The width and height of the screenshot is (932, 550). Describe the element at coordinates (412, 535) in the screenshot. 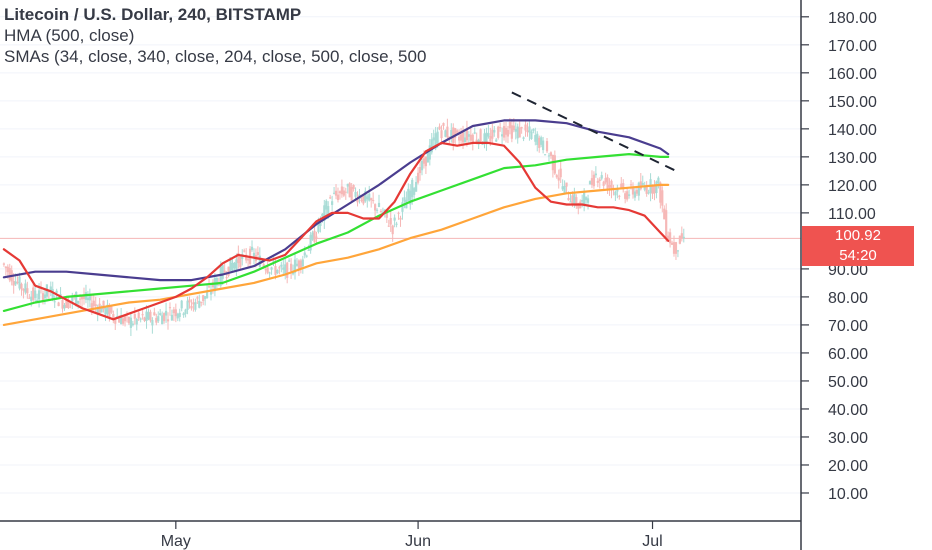

I see `time-axis: May Jun Jul` at that location.